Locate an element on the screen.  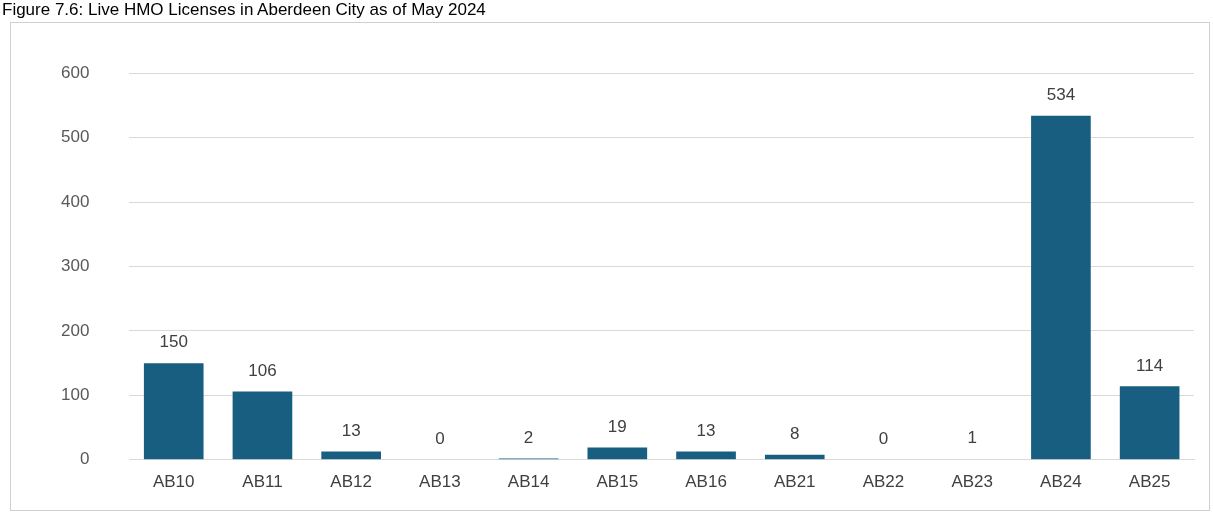
x-tick-label: AB23 is located at coordinates (972, 481).